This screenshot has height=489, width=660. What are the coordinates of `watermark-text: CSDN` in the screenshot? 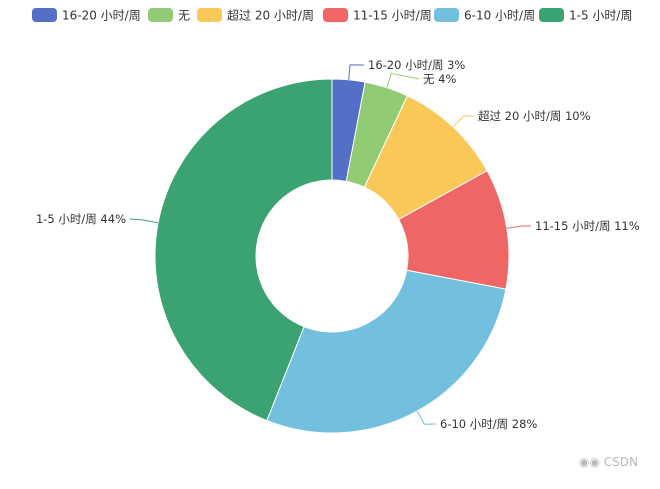 It's located at (620, 462).